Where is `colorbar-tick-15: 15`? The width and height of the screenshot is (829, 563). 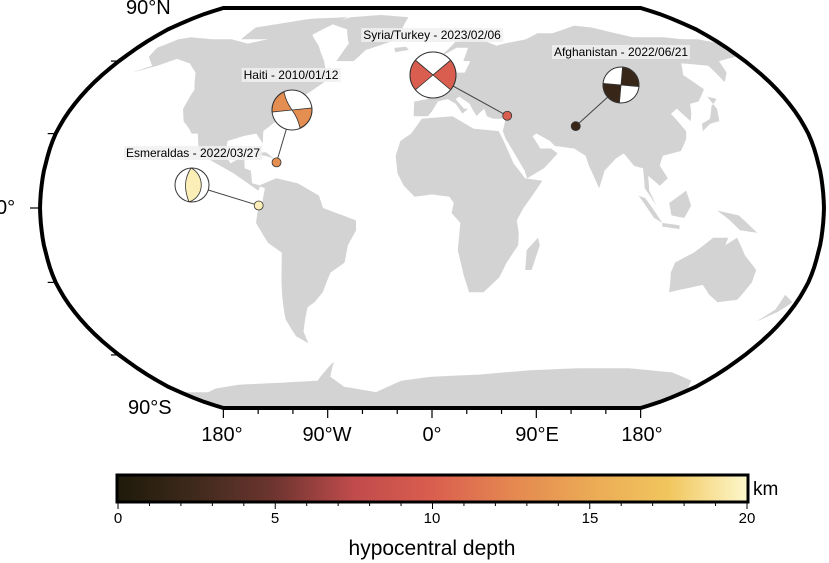 colorbar-tick-15: 15 is located at coordinates (590, 518).